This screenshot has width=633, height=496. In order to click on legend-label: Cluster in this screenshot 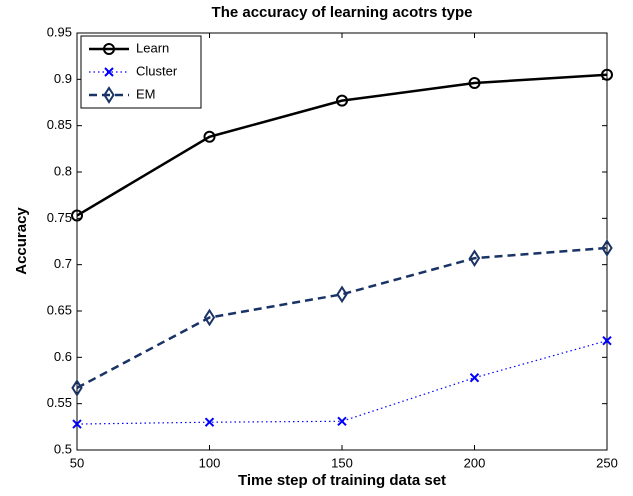, I will do `click(157, 70)`.